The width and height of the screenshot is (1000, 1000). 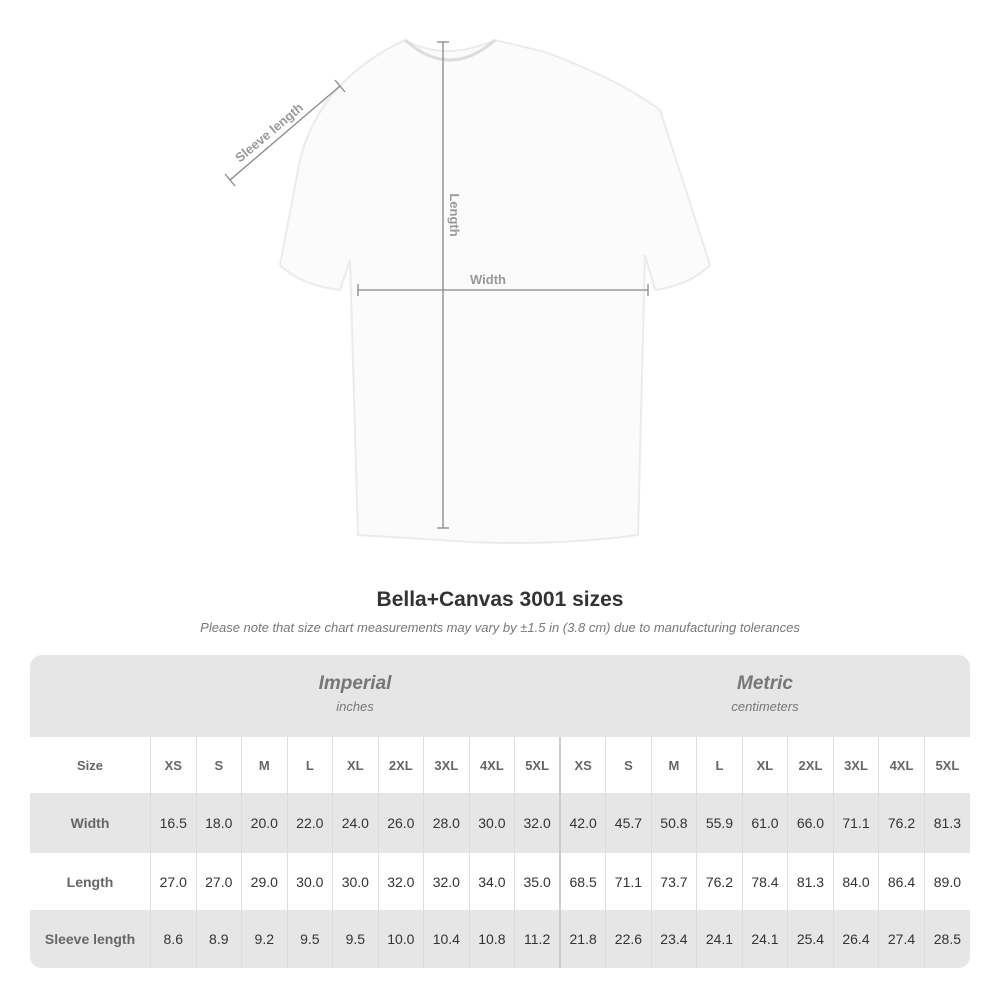 What do you see at coordinates (946, 881) in the screenshot?
I see `metric-cell: 89.0` at bounding box center [946, 881].